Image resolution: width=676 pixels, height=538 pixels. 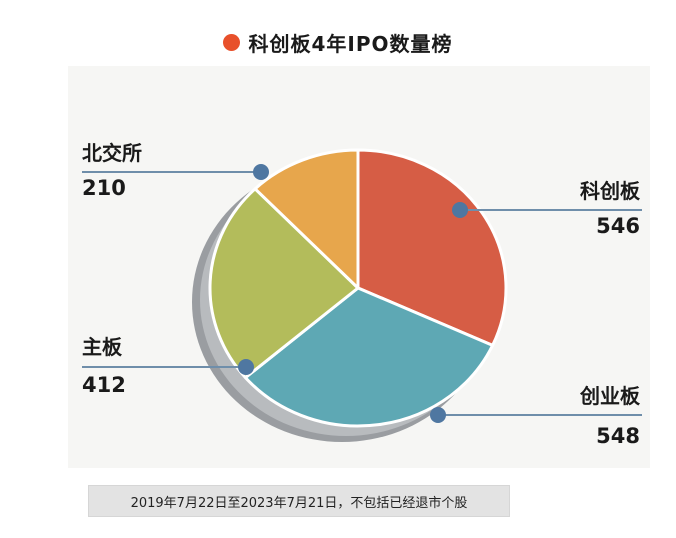 I want to click on slice-name-label: 北交所, so click(x=112, y=153).